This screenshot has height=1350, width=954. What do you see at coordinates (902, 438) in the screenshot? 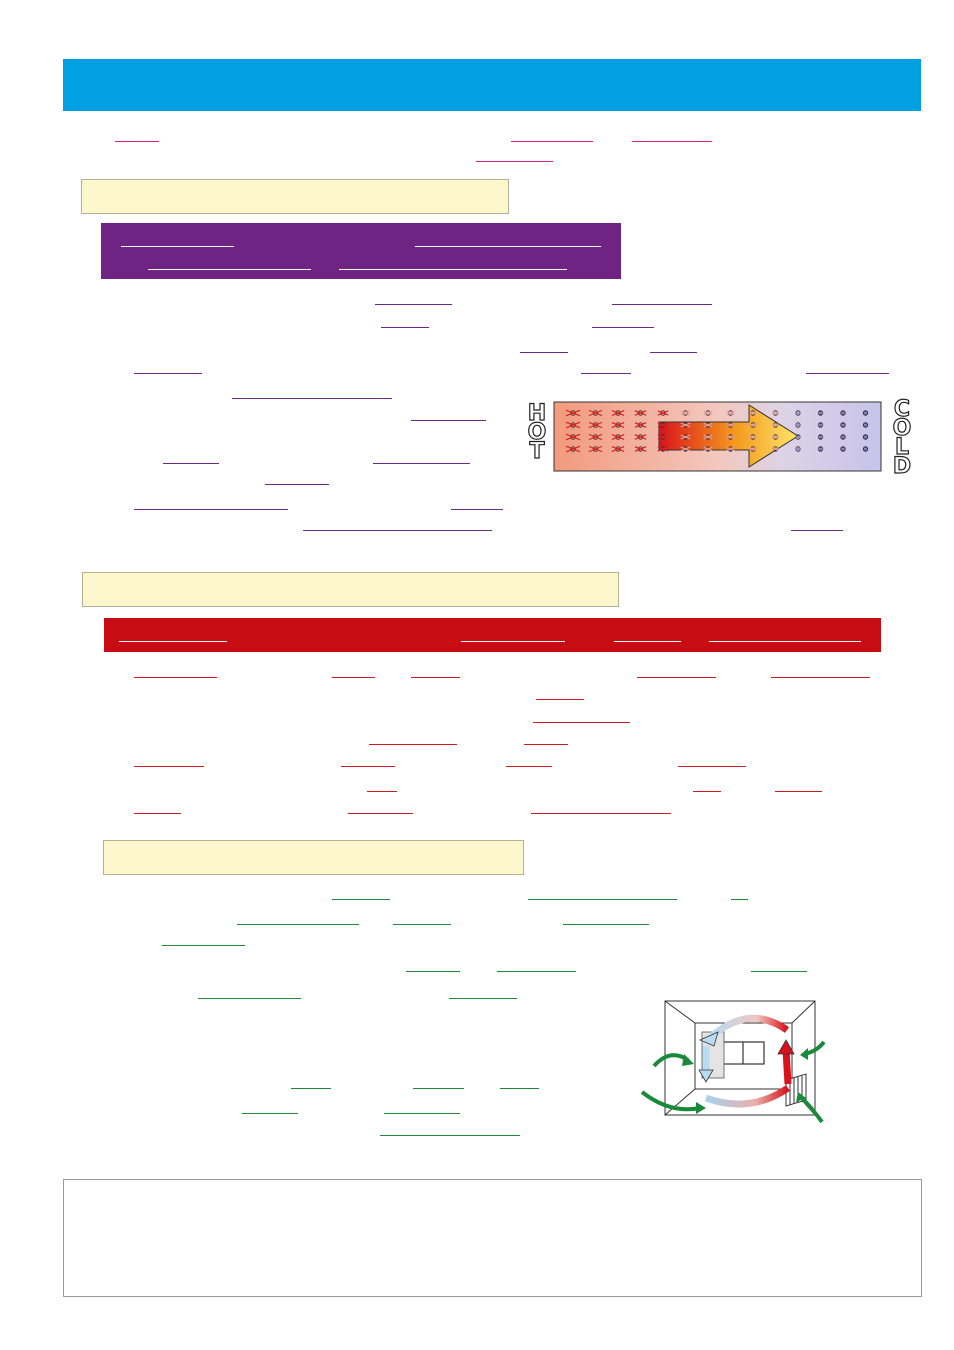
I see `cold-label: C O L D` at bounding box center [902, 438].